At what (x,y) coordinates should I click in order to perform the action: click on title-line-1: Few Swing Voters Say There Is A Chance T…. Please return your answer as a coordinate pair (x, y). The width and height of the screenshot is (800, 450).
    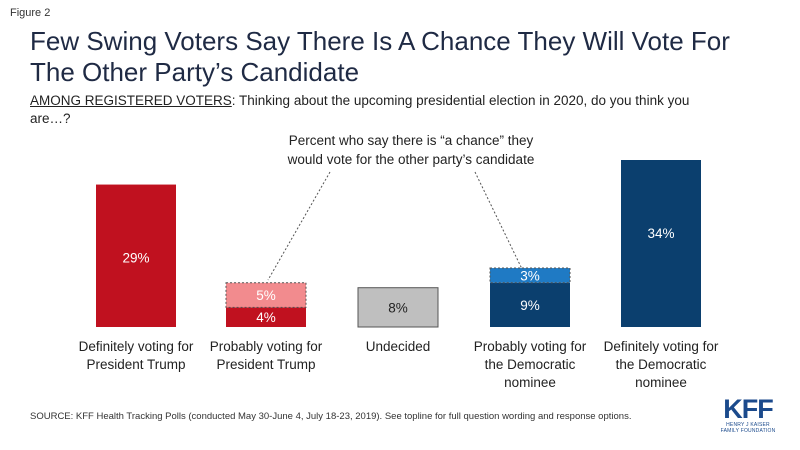
    Looking at the image, I should click on (380, 41).